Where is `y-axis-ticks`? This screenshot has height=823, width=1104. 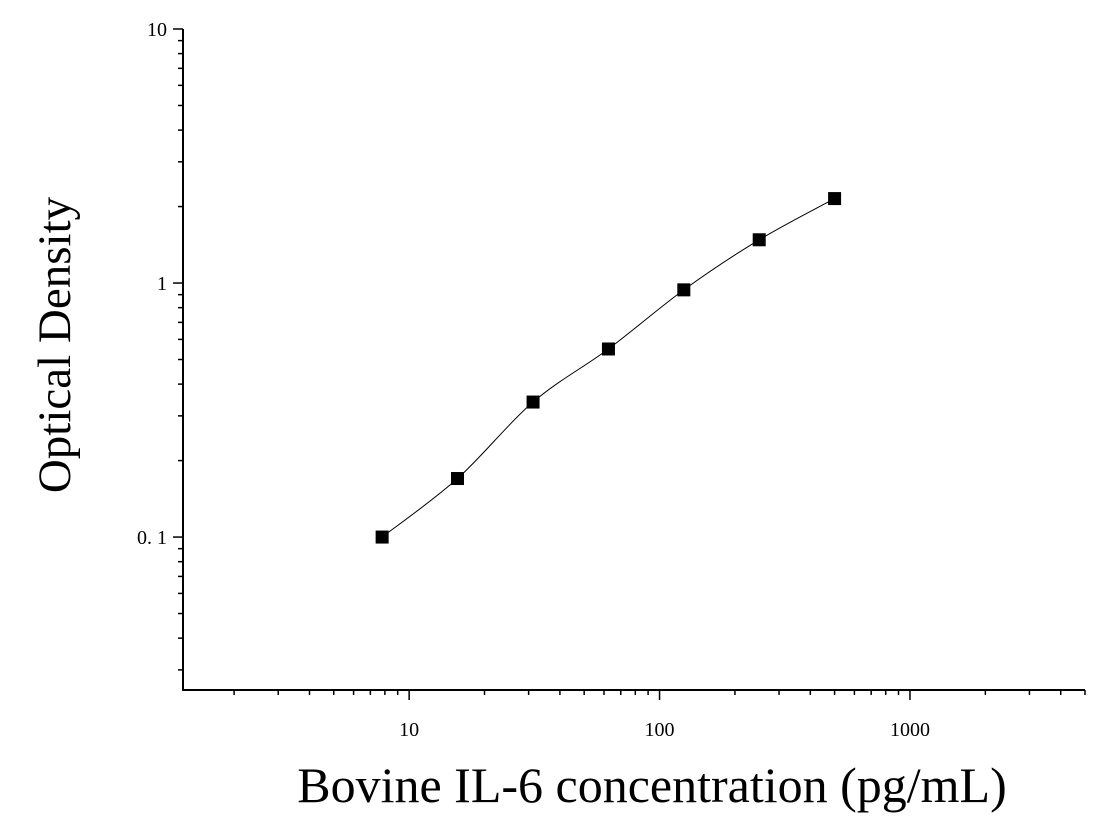 y-axis-ticks is located at coordinates (178, 349).